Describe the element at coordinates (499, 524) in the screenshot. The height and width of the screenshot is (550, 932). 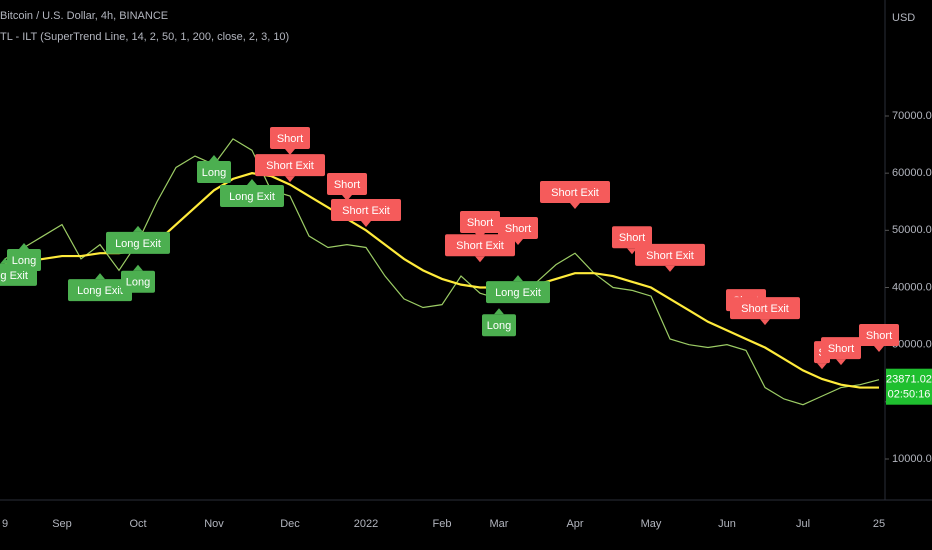
I see `x-tick-label: Mar` at that location.